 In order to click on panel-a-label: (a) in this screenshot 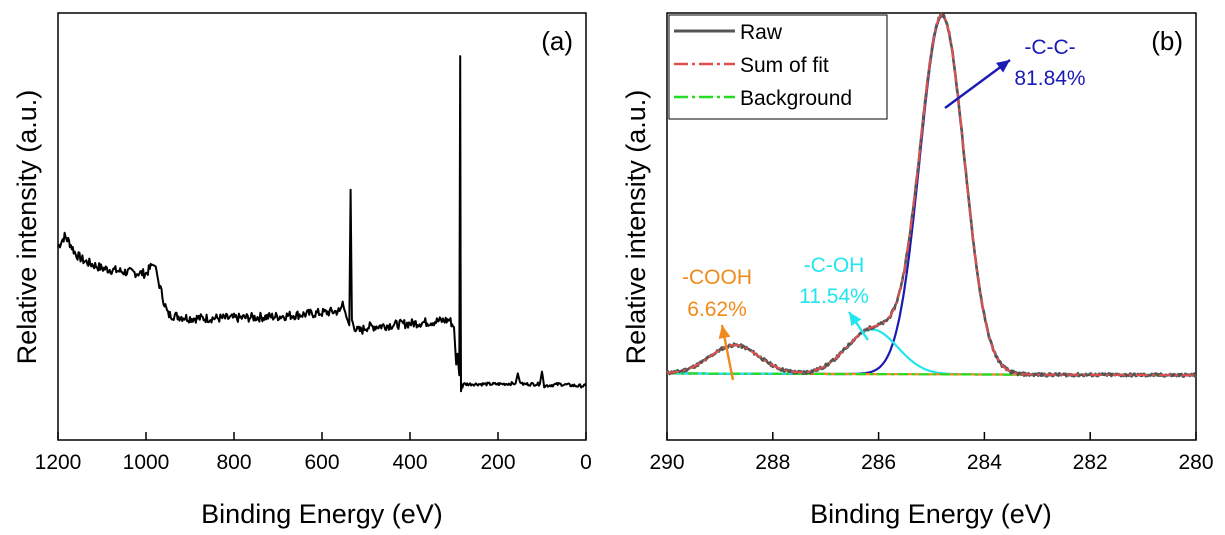, I will do `click(557, 41)`.